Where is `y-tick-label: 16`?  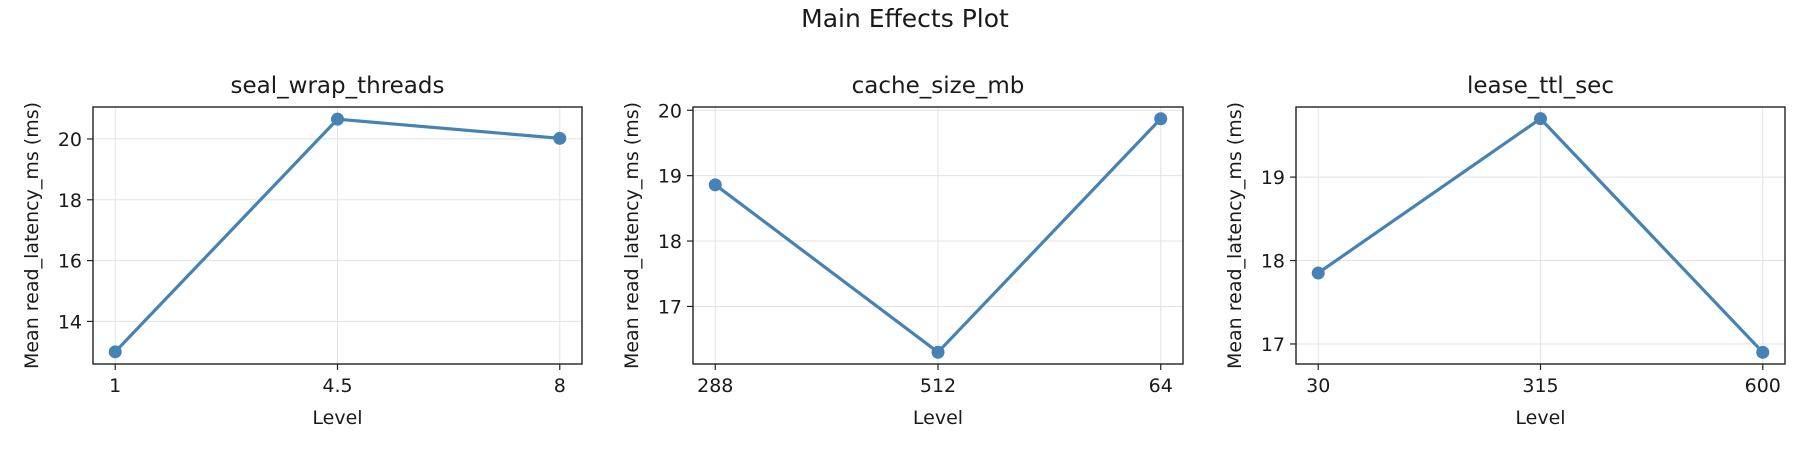
y-tick-label: 16 is located at coordinates (70, 262).